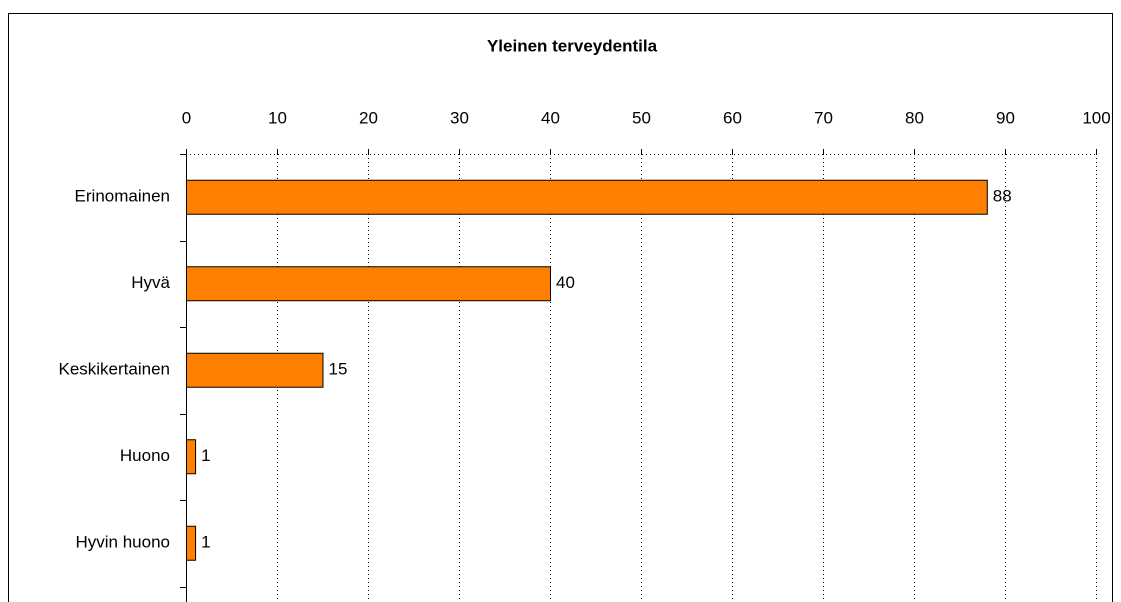 Image resolution: width=1121 pixels, height=602 pixels. What do you see at coordinates (122, 542) in the screenshot?
I see `y-tick-label: Hyvin huono` at bounding box center [122, 542].